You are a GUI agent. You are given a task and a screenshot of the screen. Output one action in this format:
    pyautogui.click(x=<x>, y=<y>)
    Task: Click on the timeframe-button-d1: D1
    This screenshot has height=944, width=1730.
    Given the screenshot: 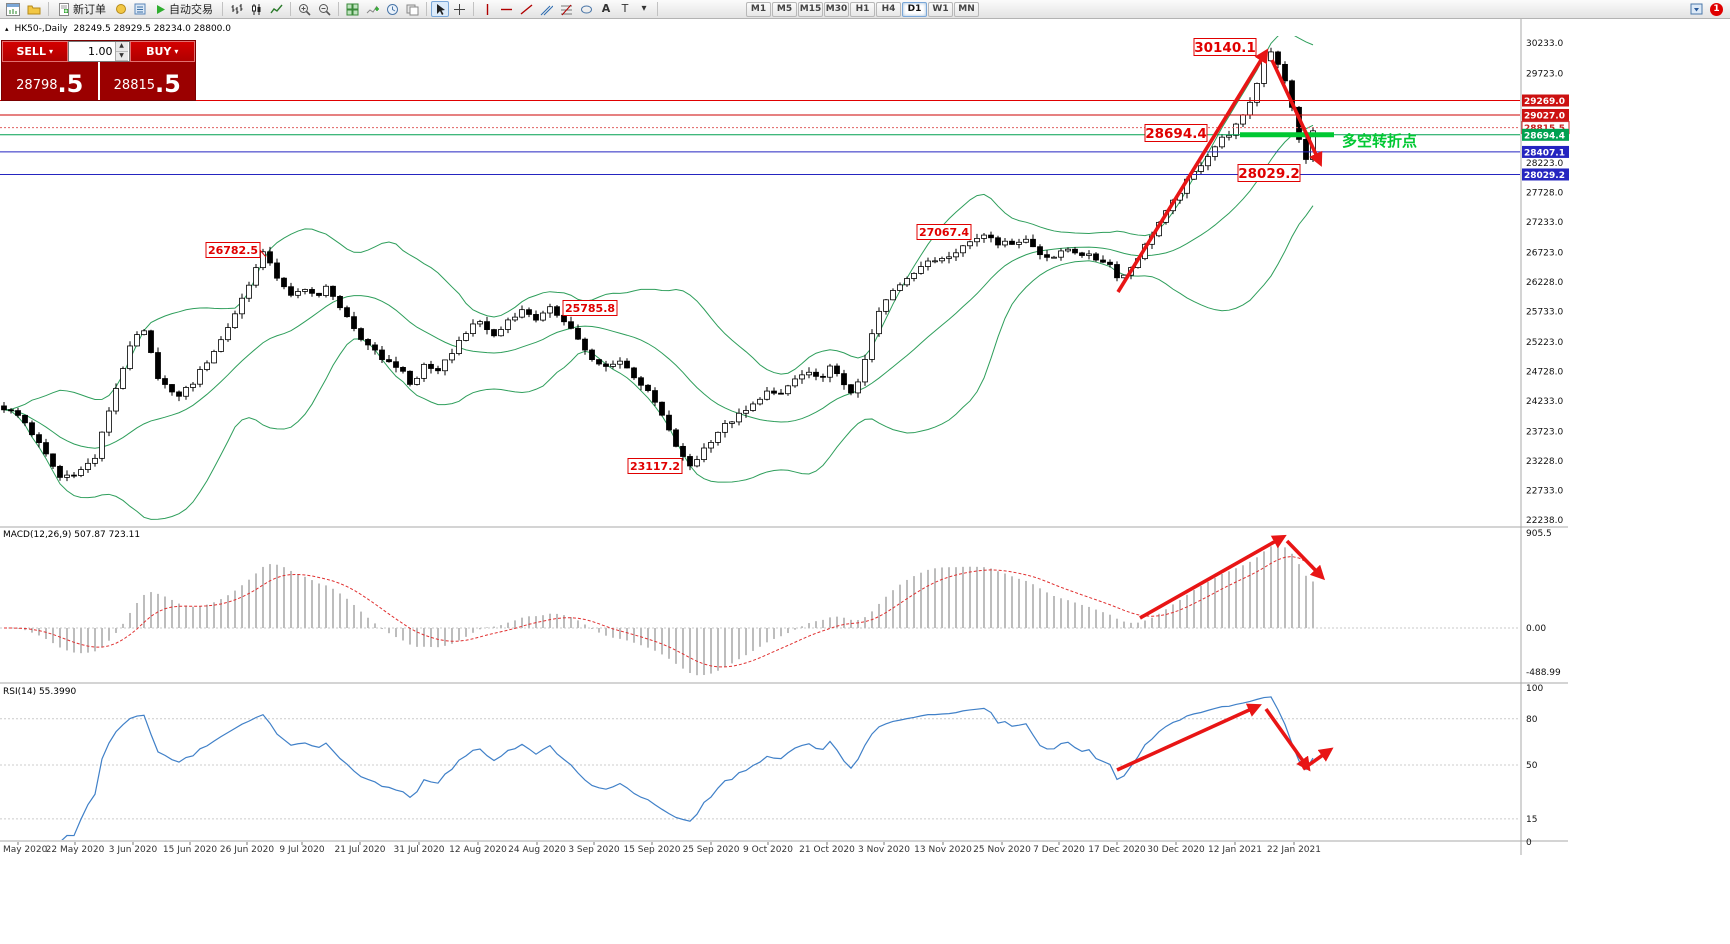 What is the action you would take?
    pyautogui.click(x=914, y=9)
    